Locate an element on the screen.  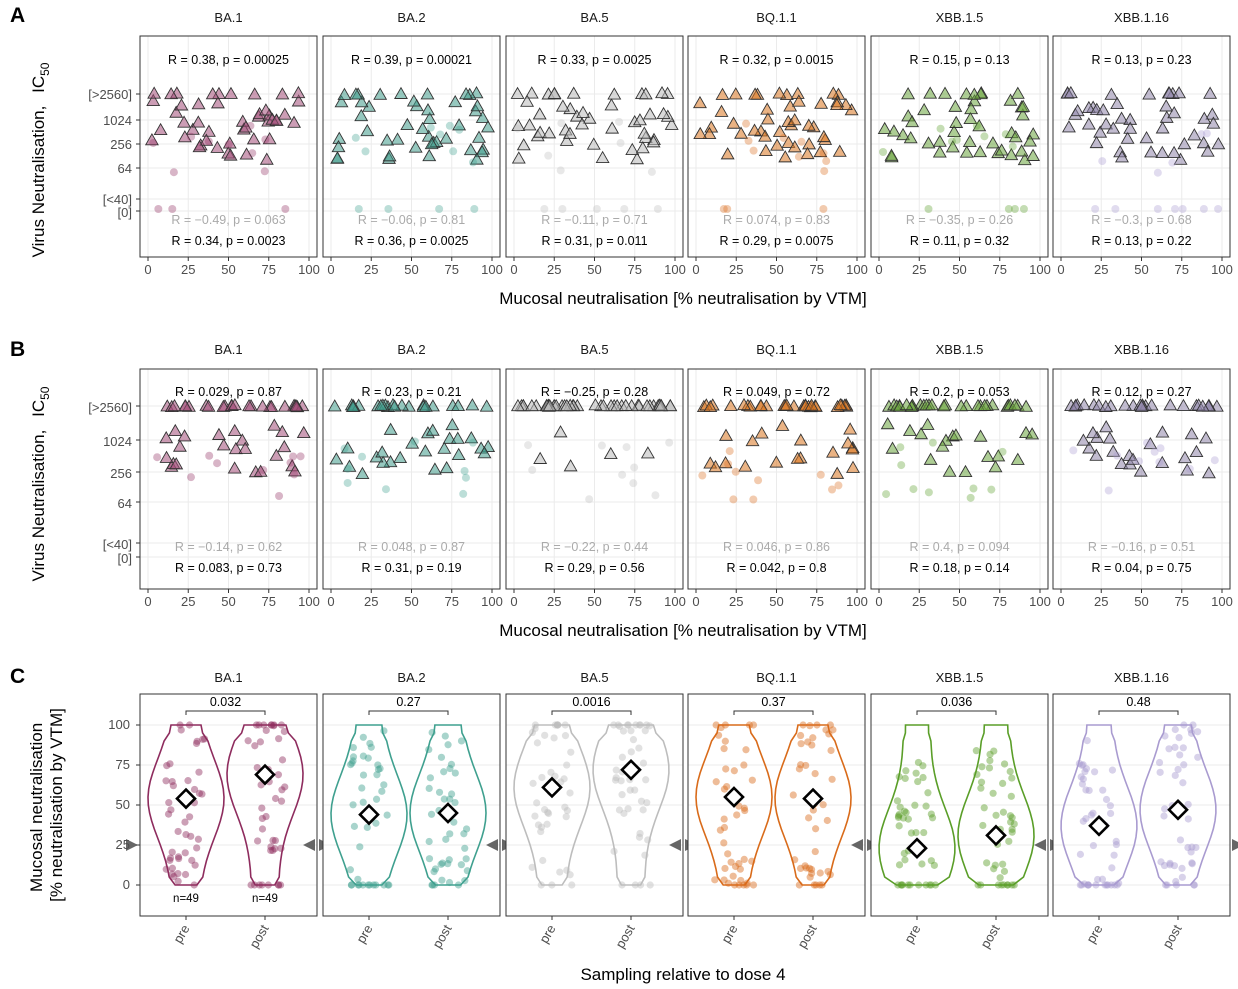
panel-c-facet-2: BA.5 pre post 0.0016 is located at coordinates (601, 810).